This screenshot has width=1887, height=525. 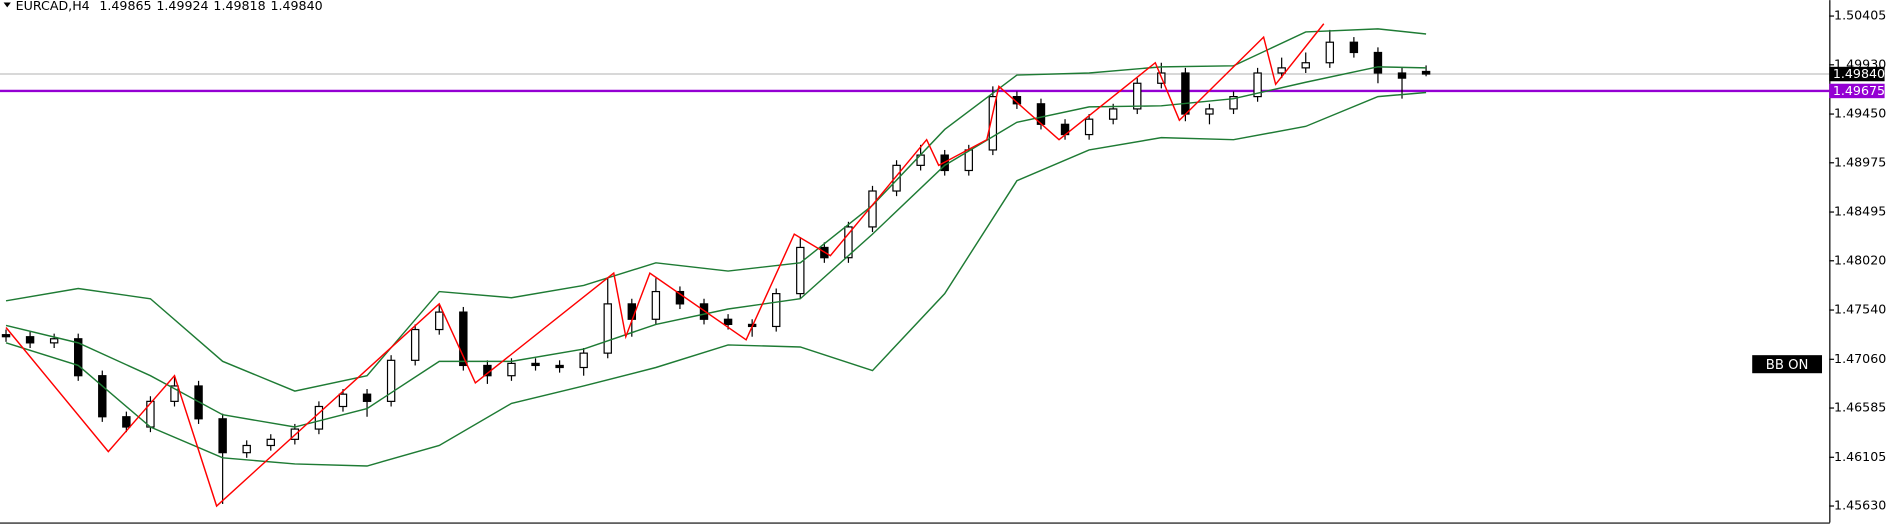 I want to click on header: EURCAD,H4 1.49865 1.49924 1.49818 1.49840, so click(x=169, y=6).